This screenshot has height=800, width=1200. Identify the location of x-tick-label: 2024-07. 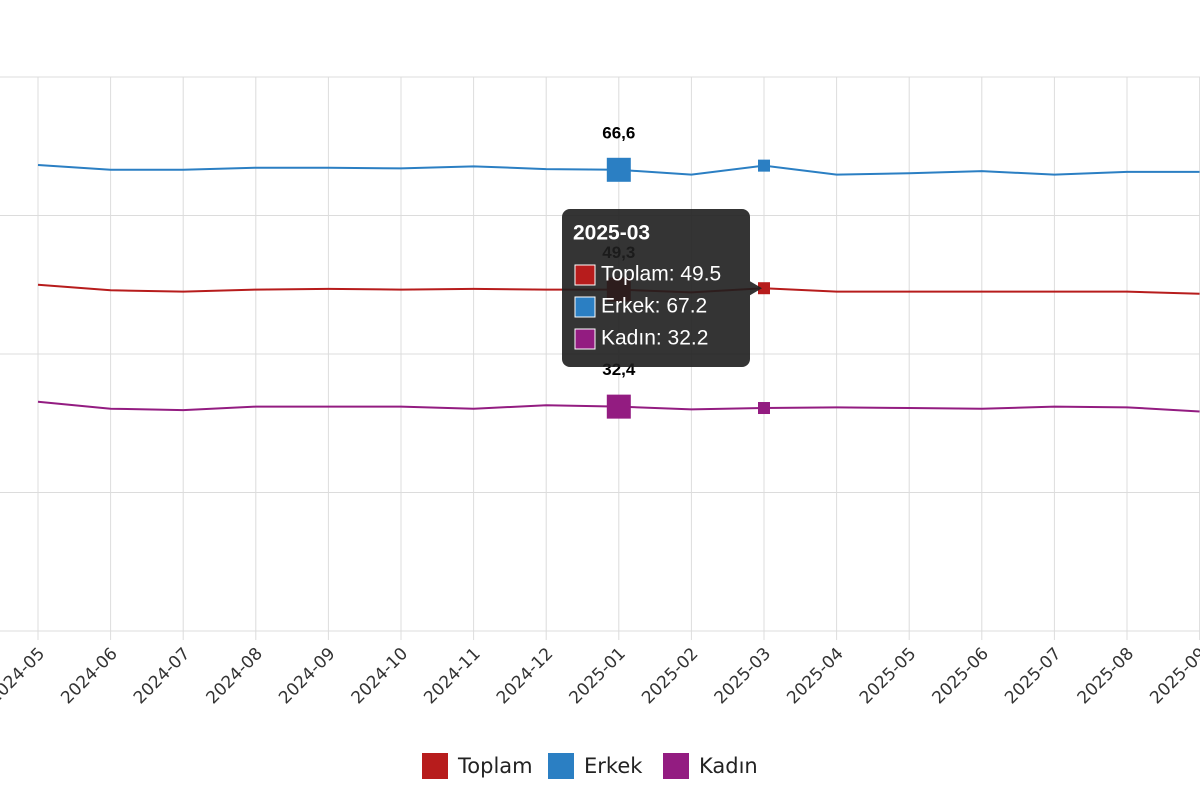
(162, 676).